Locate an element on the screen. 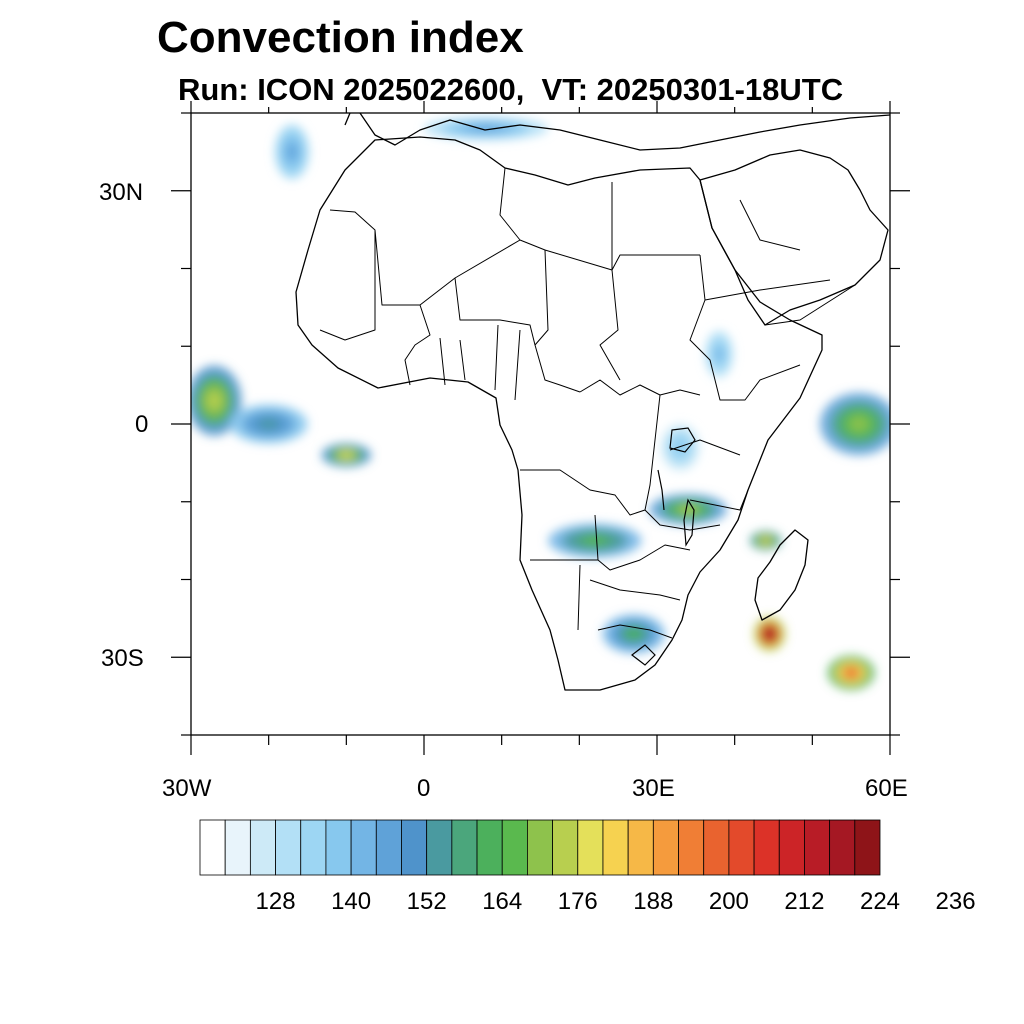 Image resolution: width=1024 pixels, height=1024 pixels. x-tick-label-60e: 60E is located at coordinates (886, 788).